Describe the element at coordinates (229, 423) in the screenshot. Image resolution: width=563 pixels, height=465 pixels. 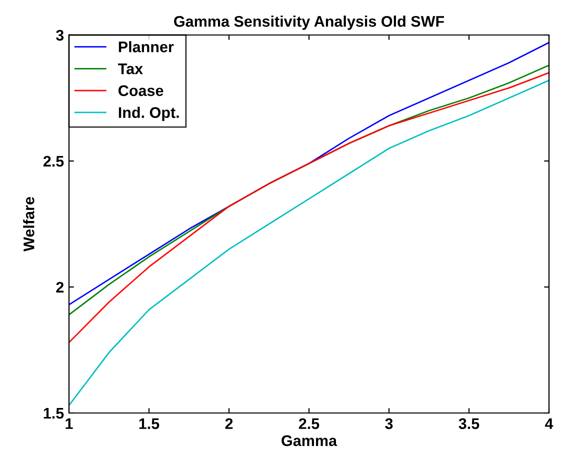
I see `x-tick-label: 2` at that location.